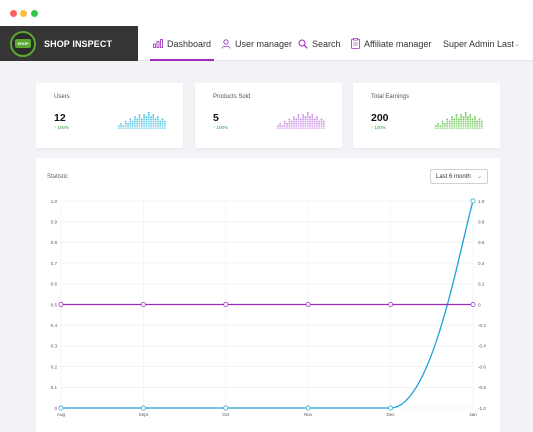 Image resolution: width=533 pixels, height=432 pixels. I want to click on users-sparkline-icon, so click(142, 120).